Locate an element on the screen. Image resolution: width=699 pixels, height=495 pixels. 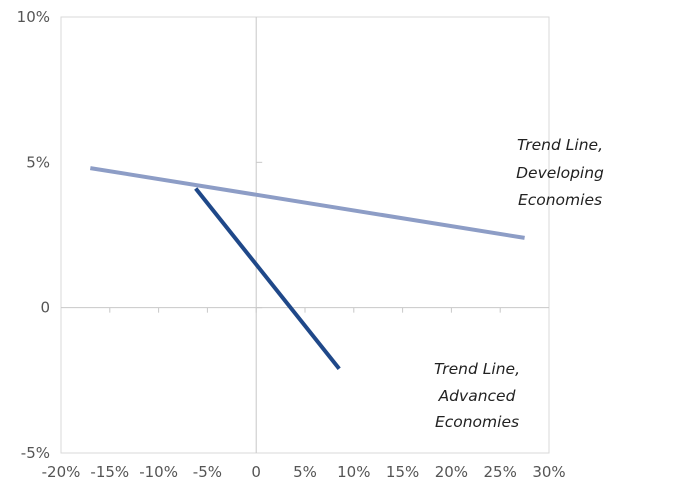
annotation-developing-line-3: Economies is located at coordinates (560, 200).